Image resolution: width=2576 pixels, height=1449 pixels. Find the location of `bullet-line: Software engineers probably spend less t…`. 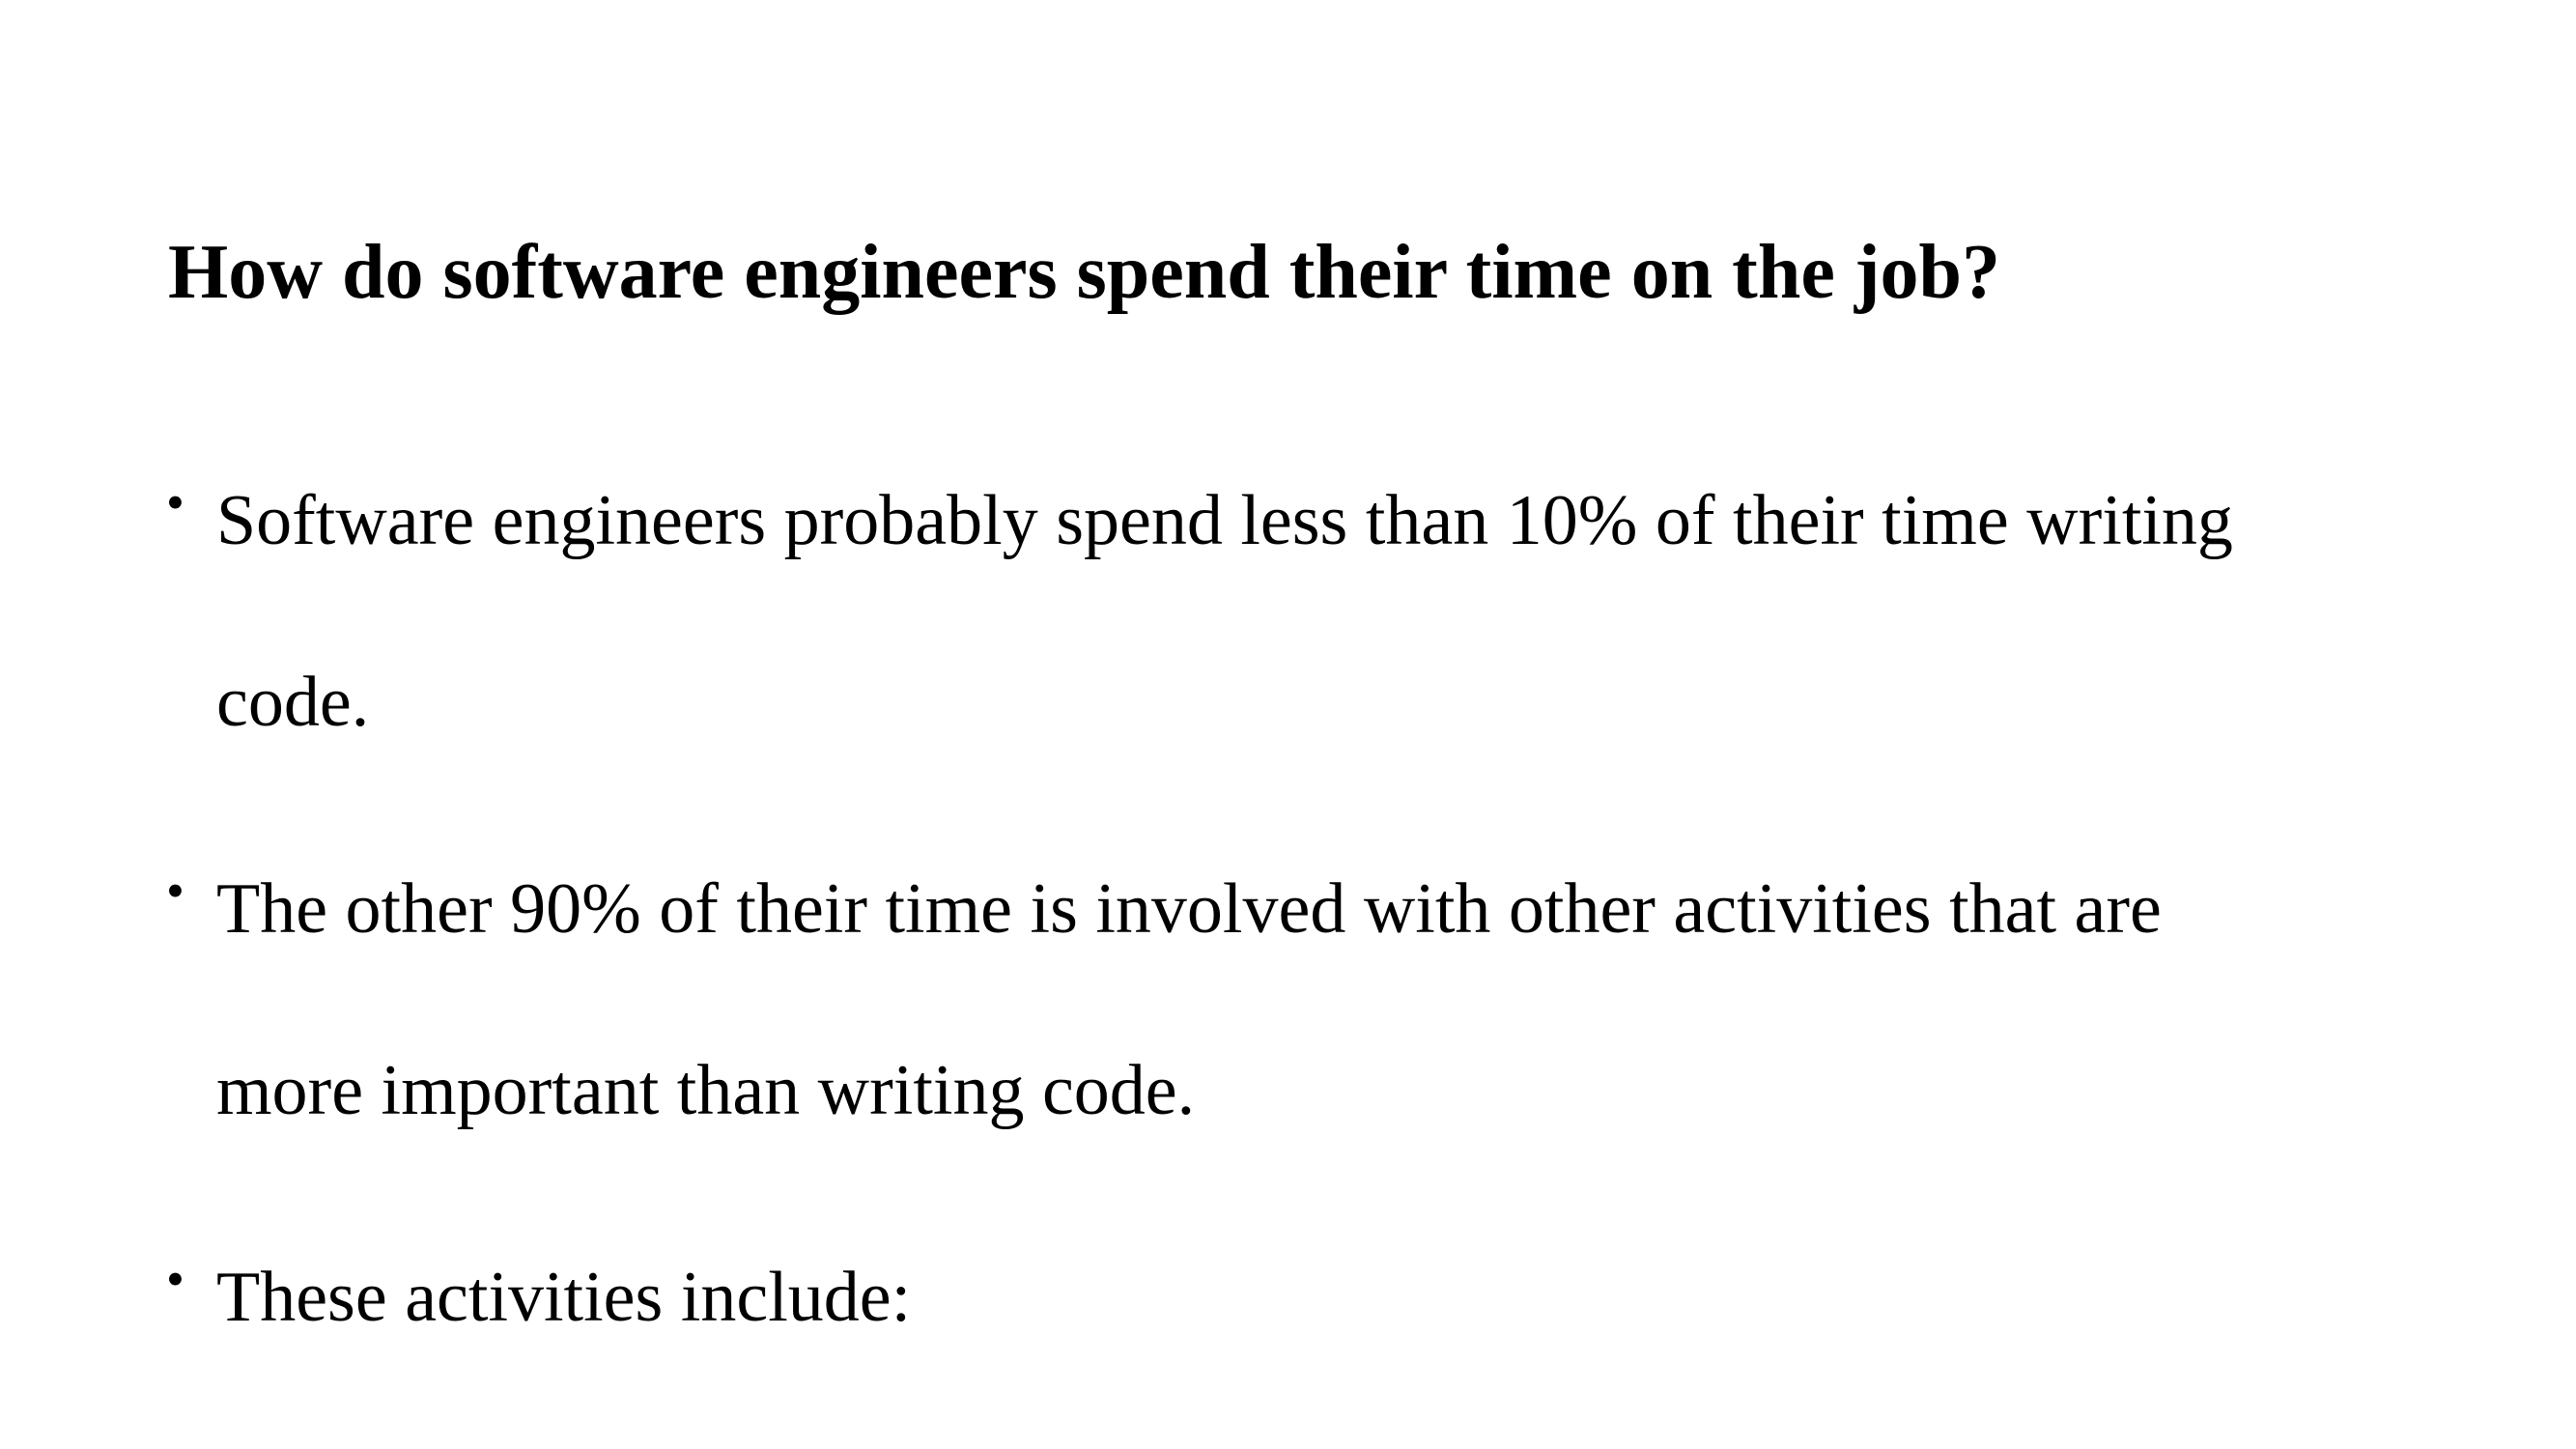

bullet-line: Software engineers probably spend less t… is located at coordinates (1224, 520).